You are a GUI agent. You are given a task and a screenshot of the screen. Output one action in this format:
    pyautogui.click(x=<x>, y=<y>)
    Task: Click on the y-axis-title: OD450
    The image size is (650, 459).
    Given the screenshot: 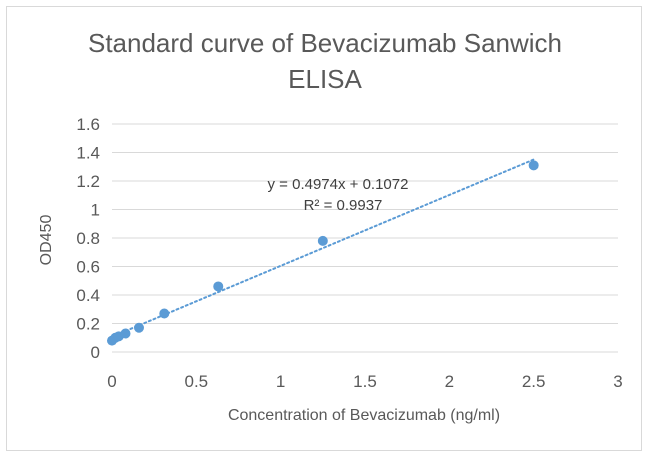 What is the action you would take?
    pyautogui.click(x=46, y=240)
    